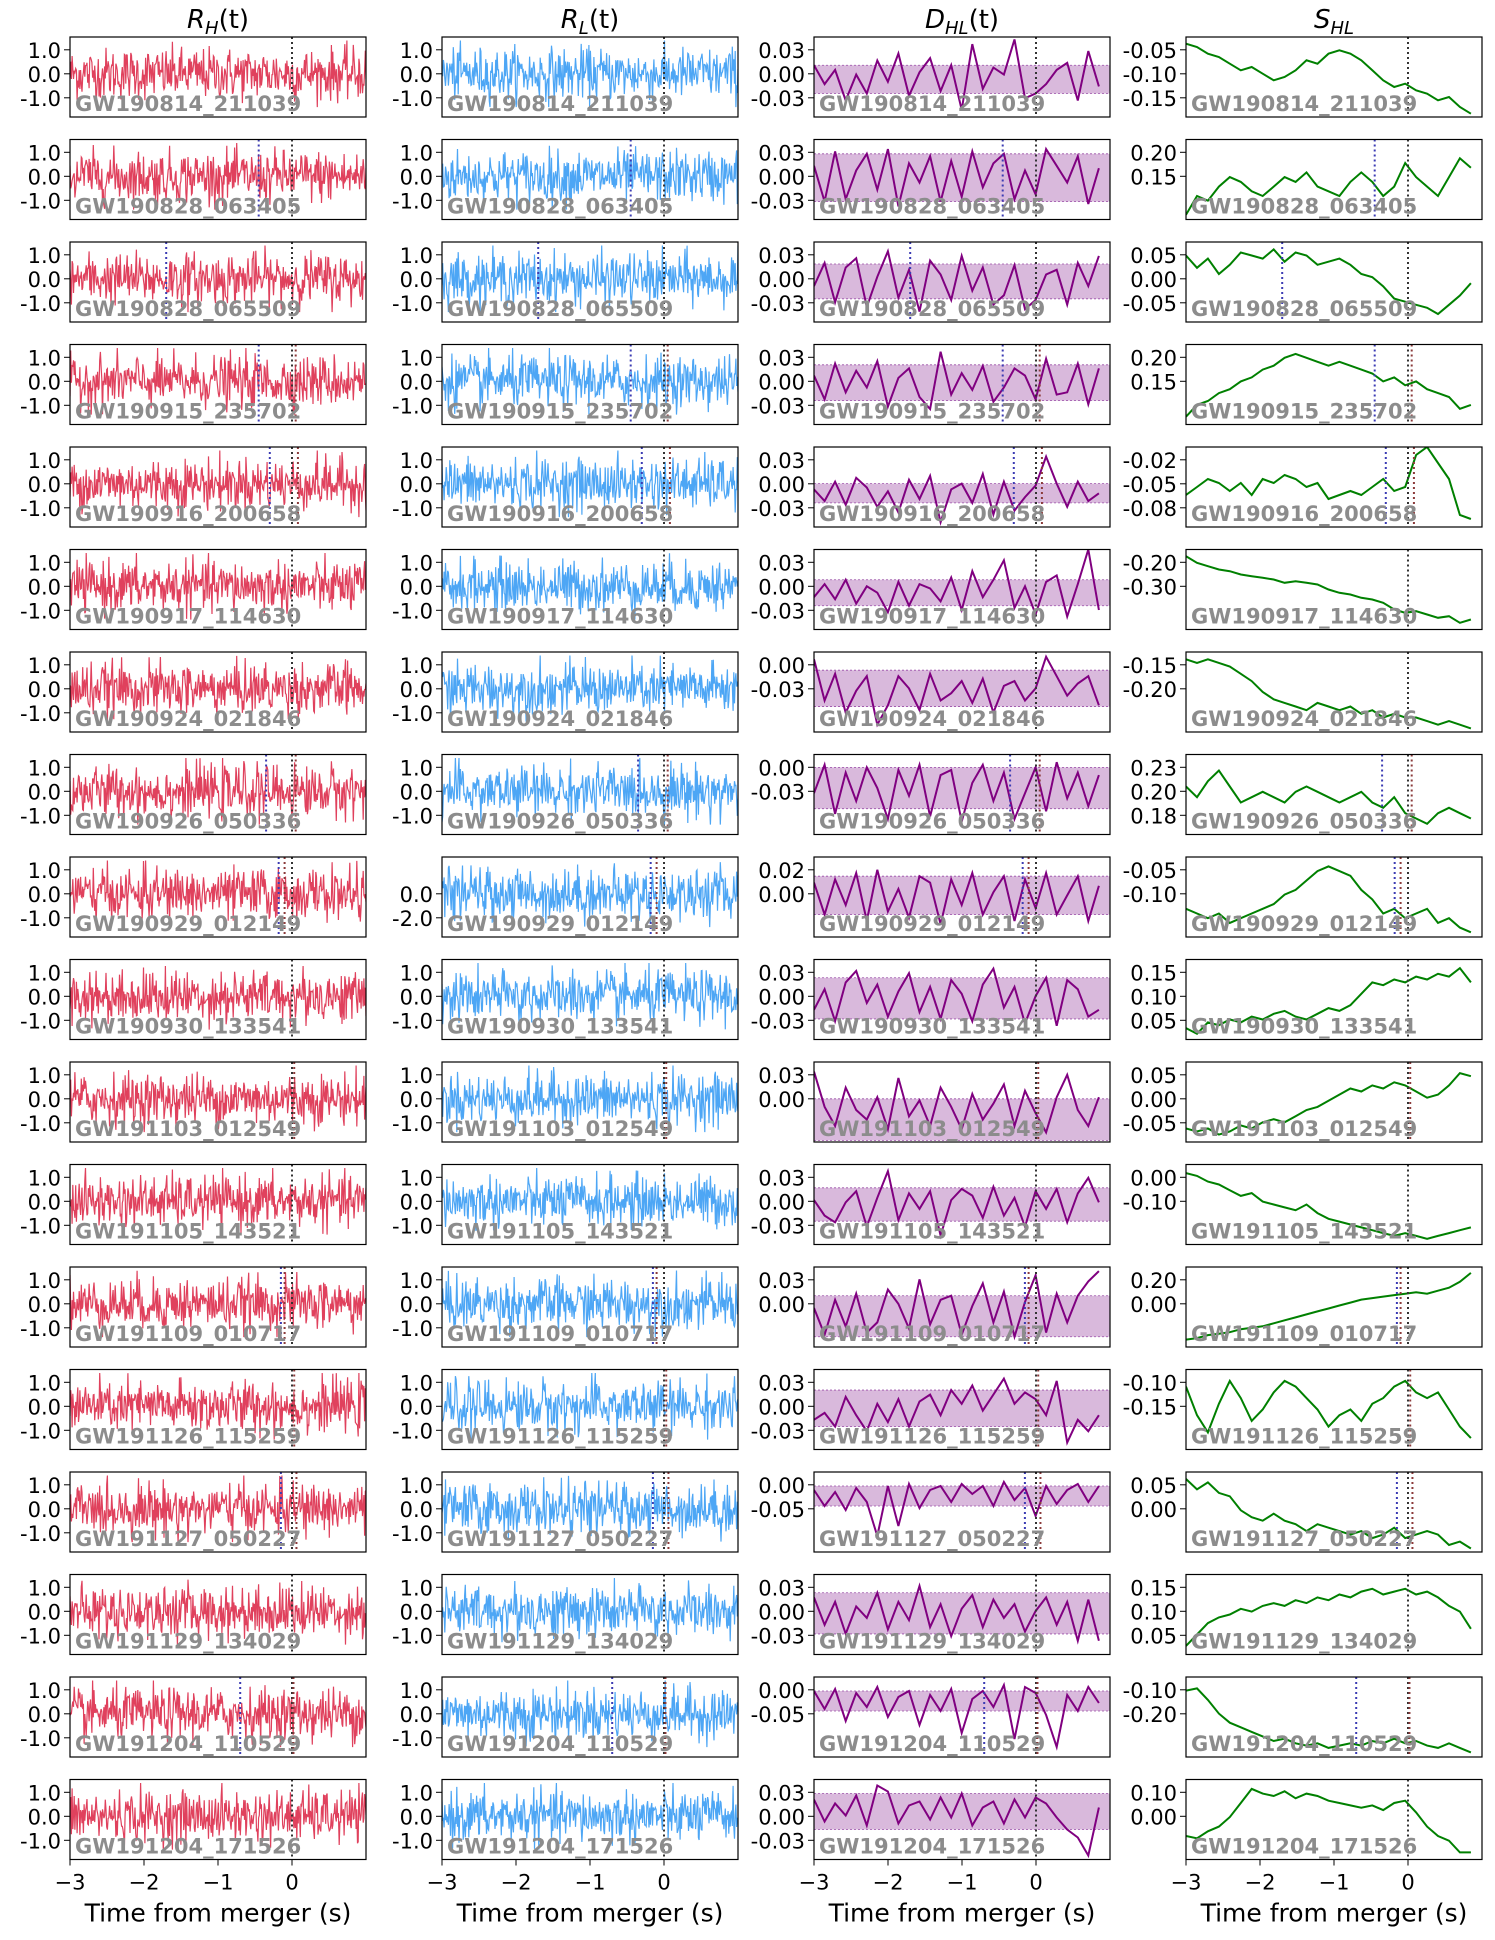 The width and height of the screenshot is (1495, 1940). What do you see at coordinates (193, 282) in the screenshot?
I see `panel-rh-GW190828_065509: 1.00.0-1.0 GW190828_065509` at bounding box center [193, 282].